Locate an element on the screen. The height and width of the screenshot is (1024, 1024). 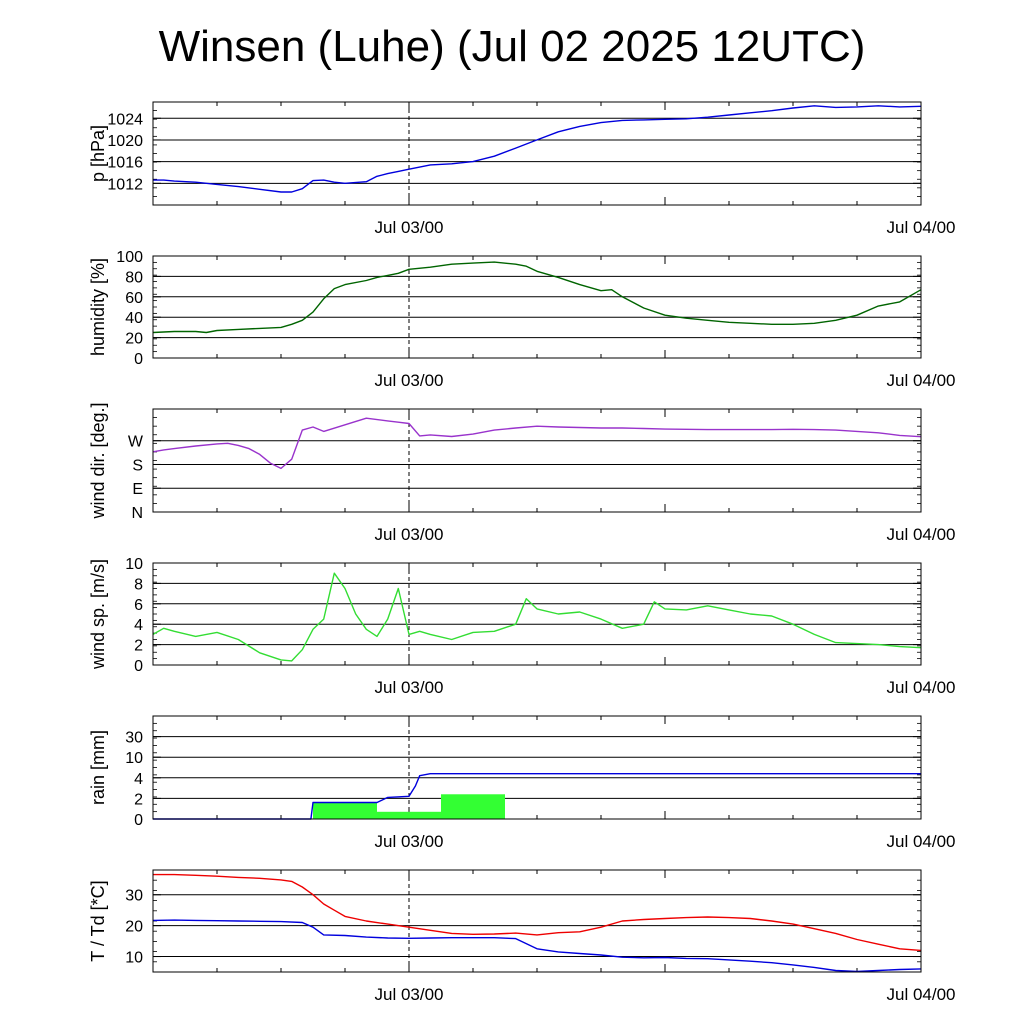
panel-rain: 0 2 4 10 30 Jul 03/00 Jul 04/00 rain [mm] is located at coordinates (522, 783).